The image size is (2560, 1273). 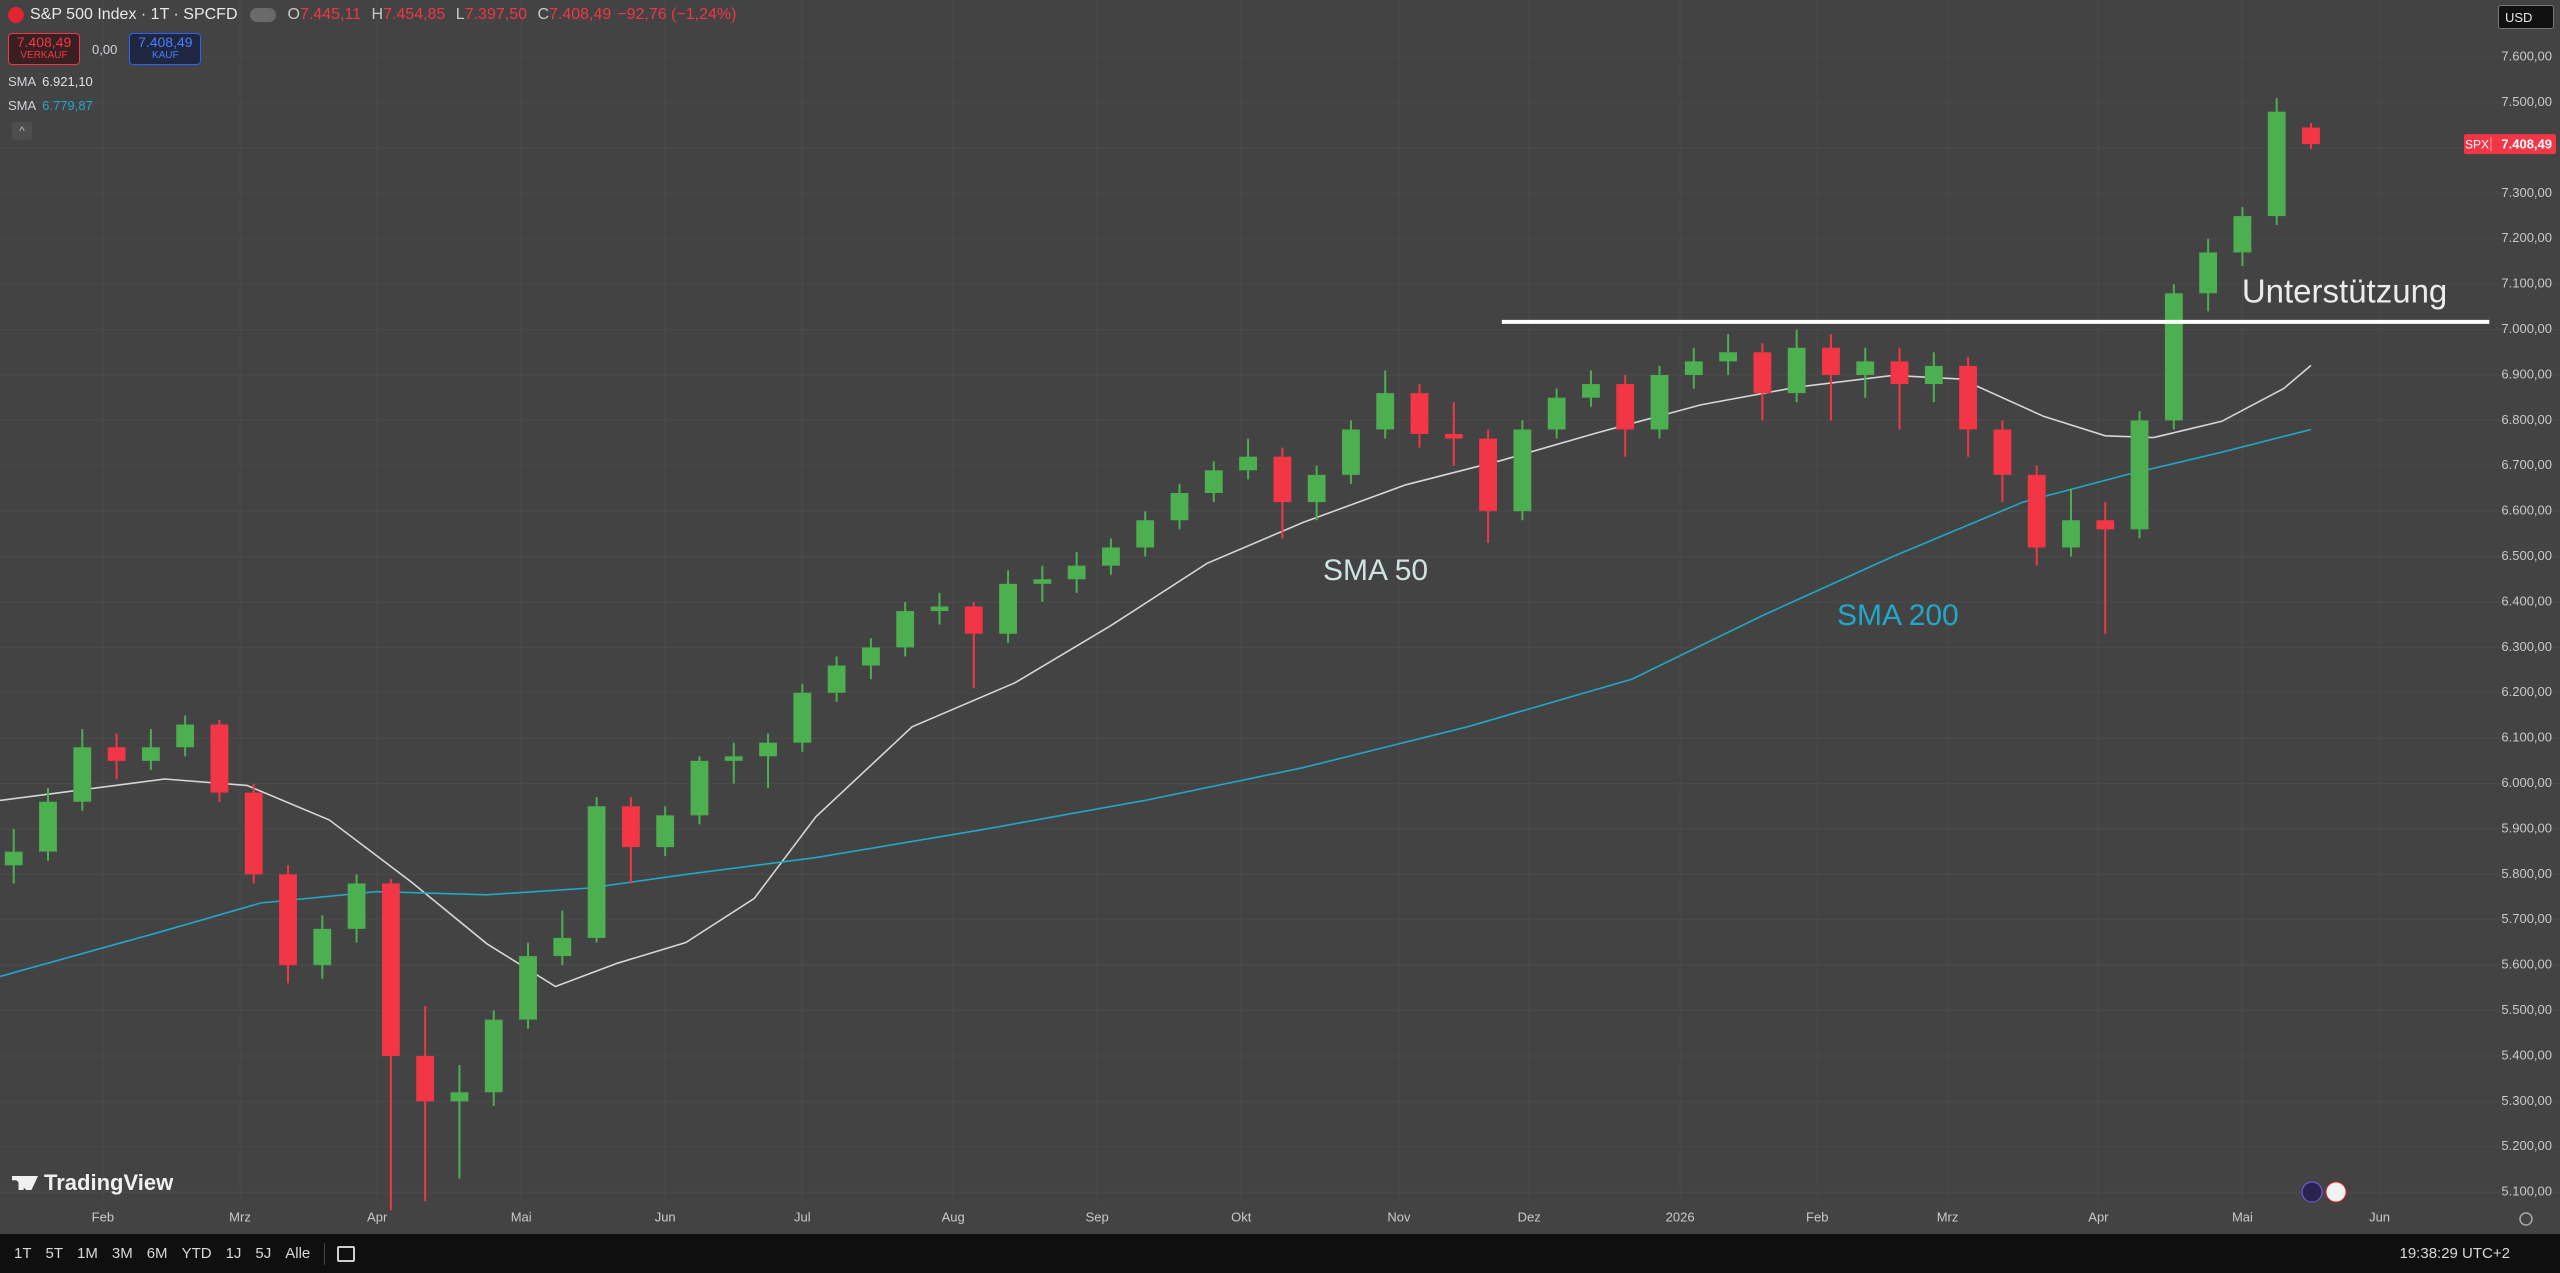 What do you see at coordinates (2526, 873) in the screenshot?
I see `y-tick-label: 5.800,00` at bounding box center [2526, 873].